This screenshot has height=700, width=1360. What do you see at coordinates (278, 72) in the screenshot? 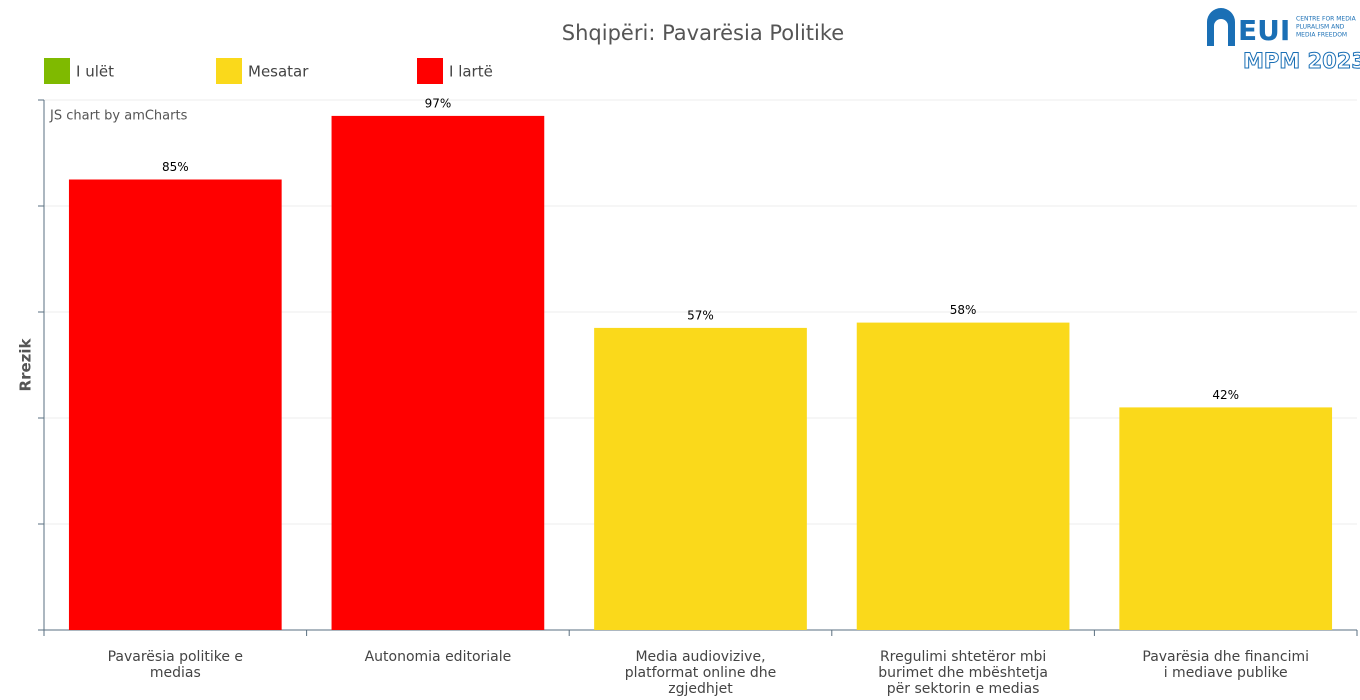
I see `legend-label: Mesatar` at bounding box center [278, 72].